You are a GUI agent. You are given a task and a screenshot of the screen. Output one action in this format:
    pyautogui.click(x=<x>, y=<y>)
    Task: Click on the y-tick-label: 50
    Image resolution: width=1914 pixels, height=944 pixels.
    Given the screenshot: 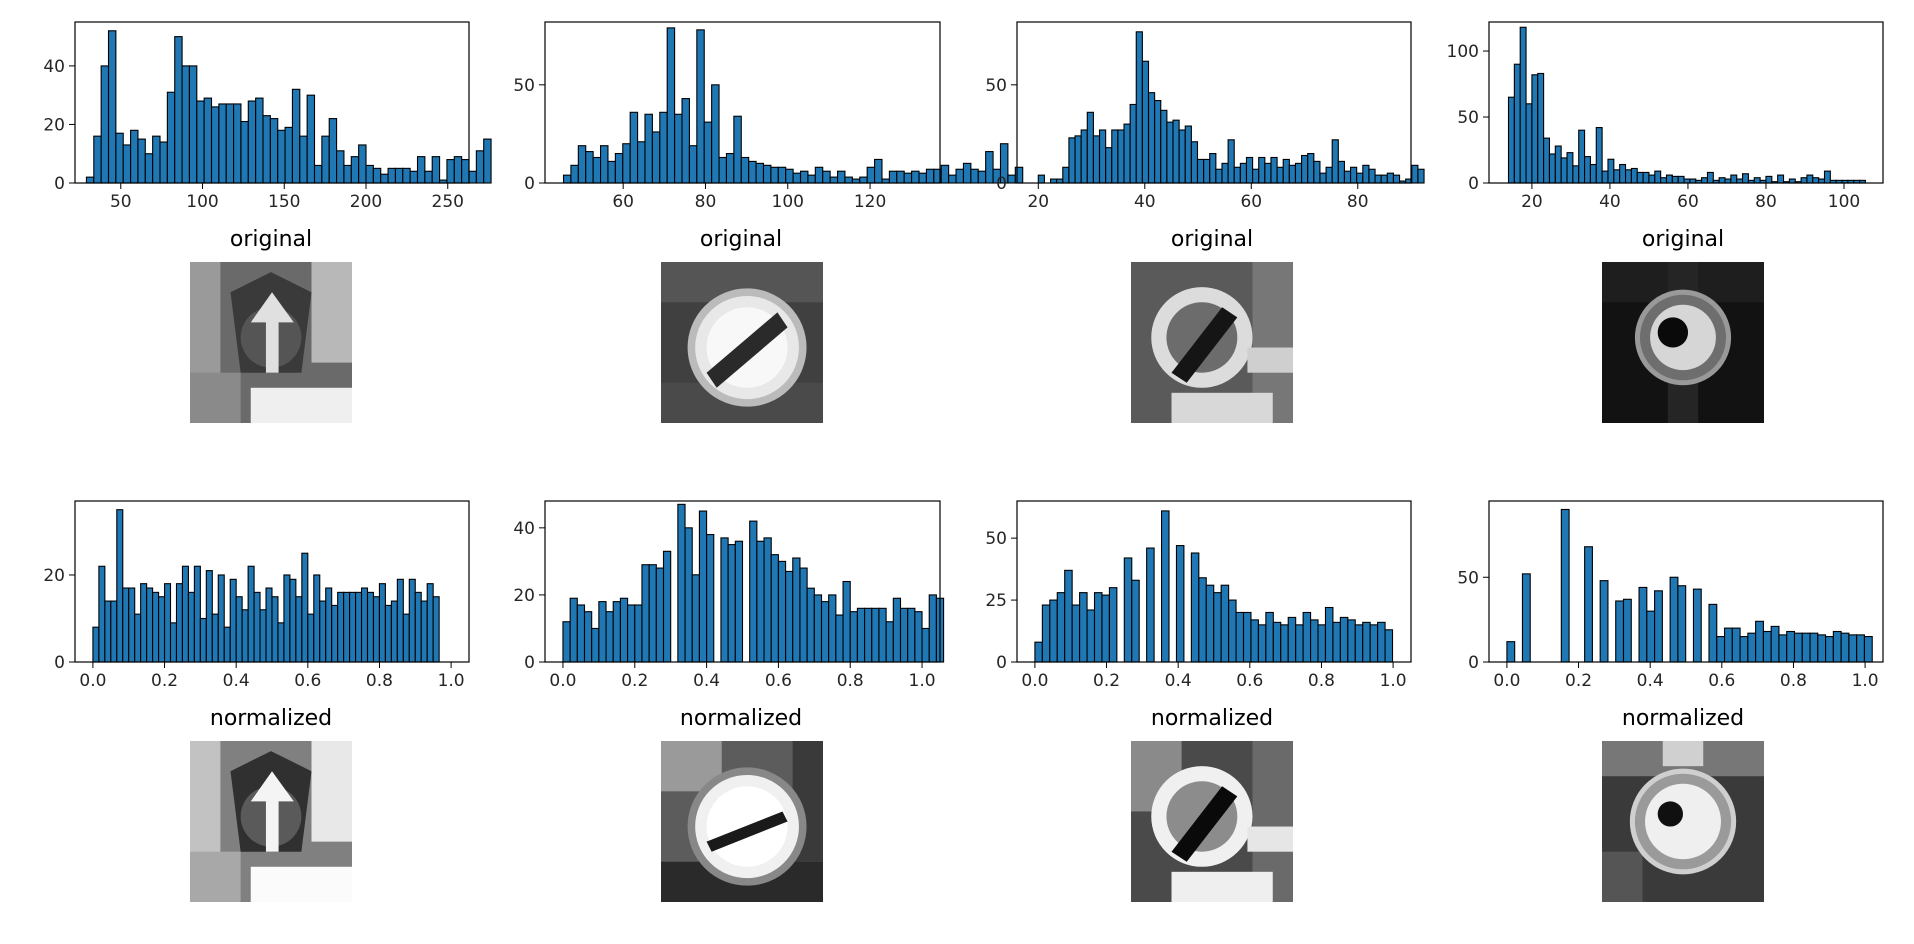 What is the action you would take?
    pyautogui.click(x=996, y=539)
    